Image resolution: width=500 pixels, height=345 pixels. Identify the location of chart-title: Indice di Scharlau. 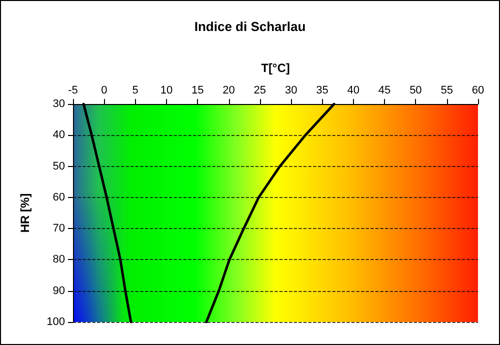
(250, 26).